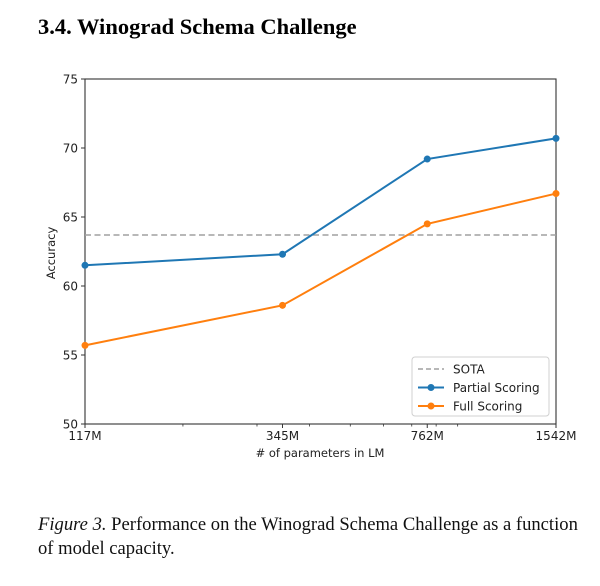 The width and height of the screenshot is (600, 586). Describe the element at coordinates (496, 388) in the screenshot. I see `legend-label: Partial Scoring` at that location.